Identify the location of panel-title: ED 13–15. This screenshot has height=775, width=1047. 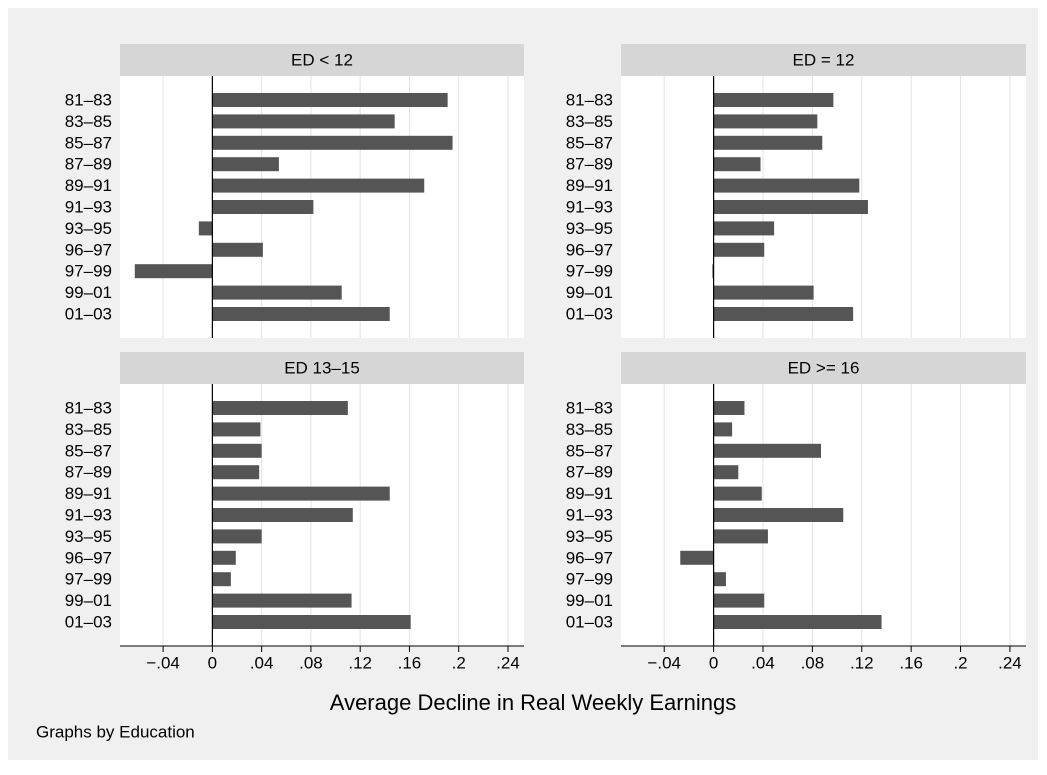
(322, 367).